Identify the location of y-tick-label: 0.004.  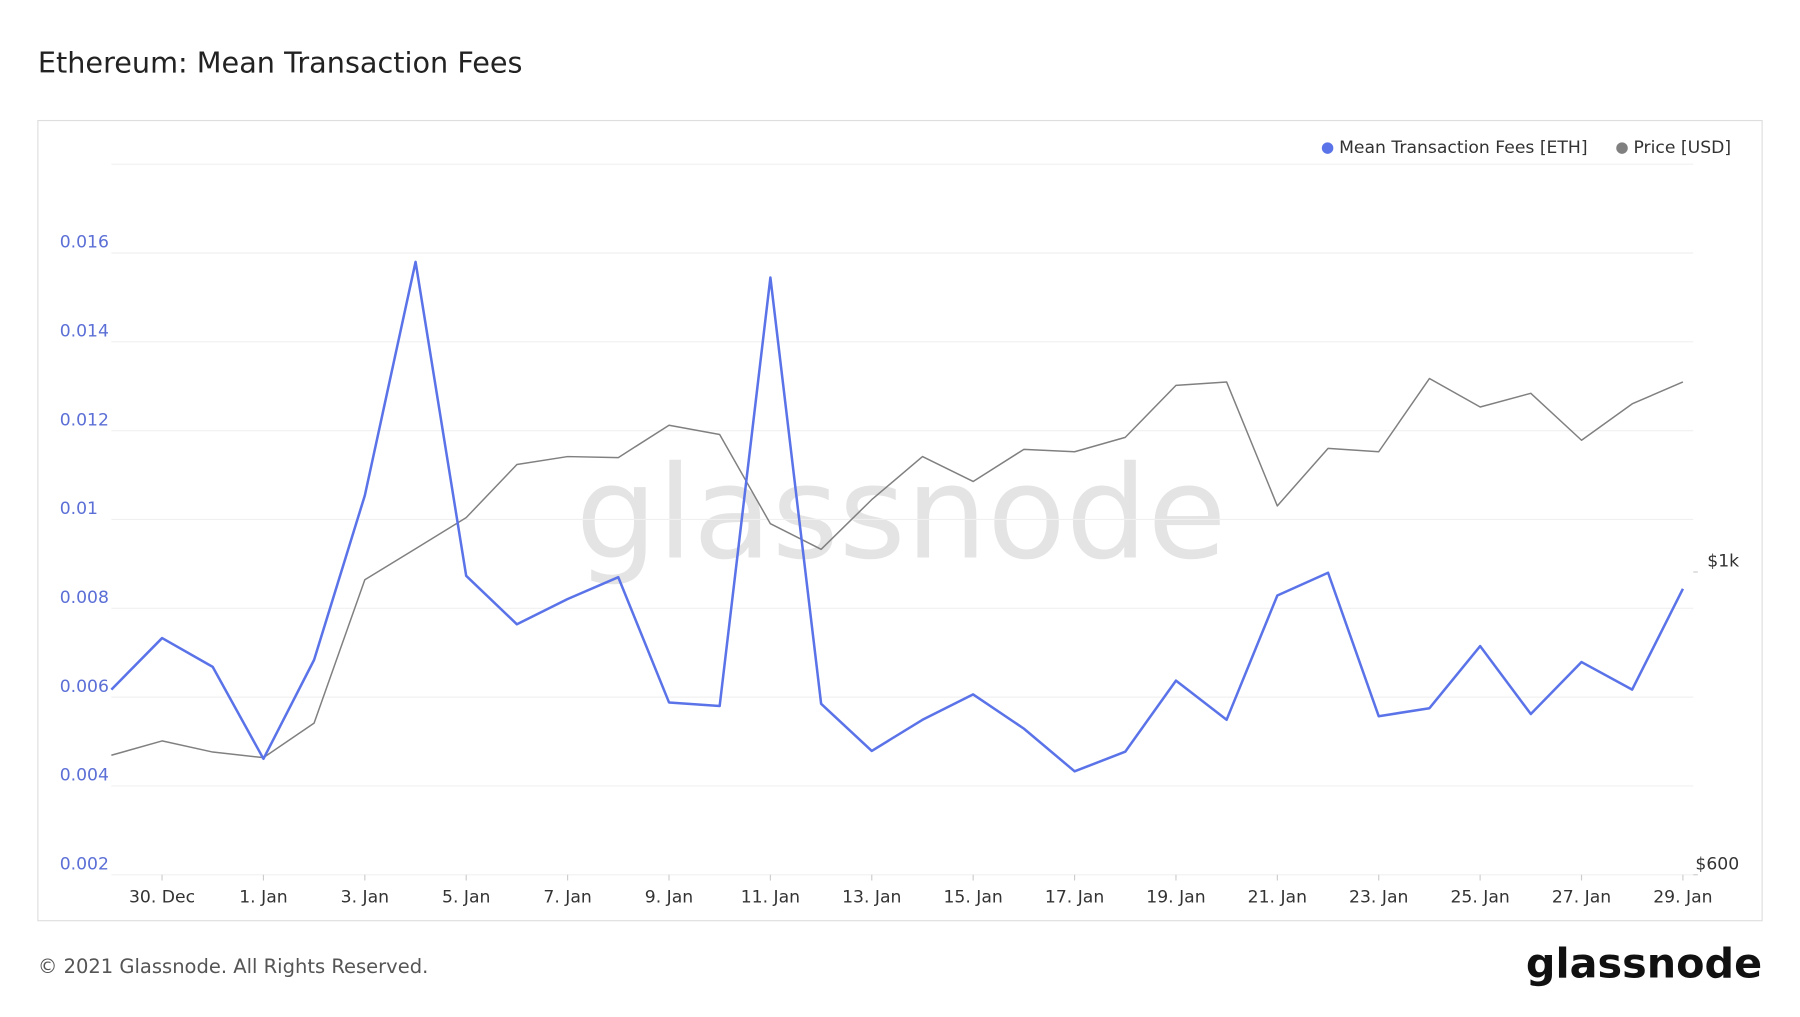
(84, 776).